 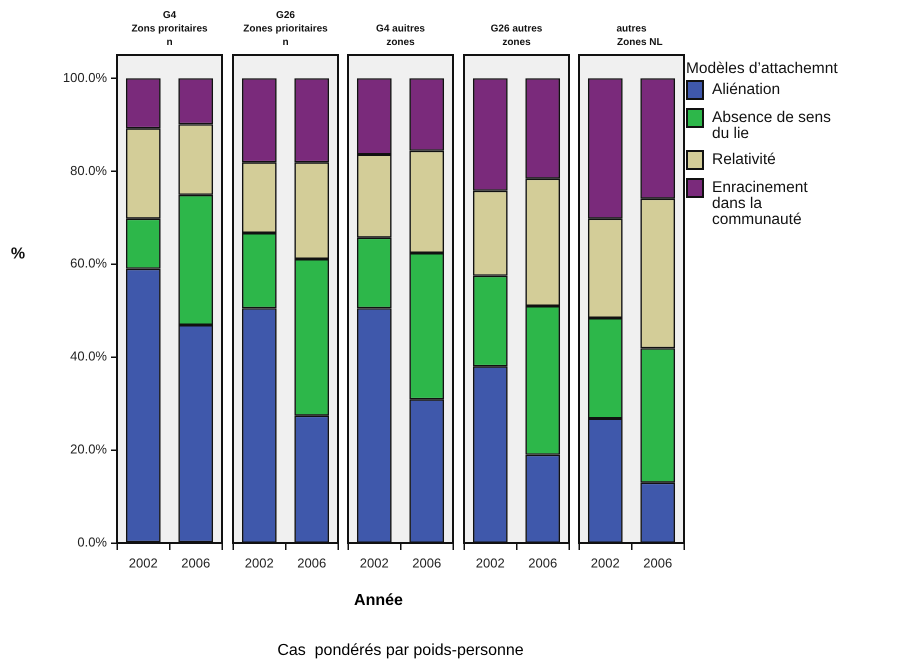 I want to click on y-tick-label: 40.0%, so click(x=89, y=356).